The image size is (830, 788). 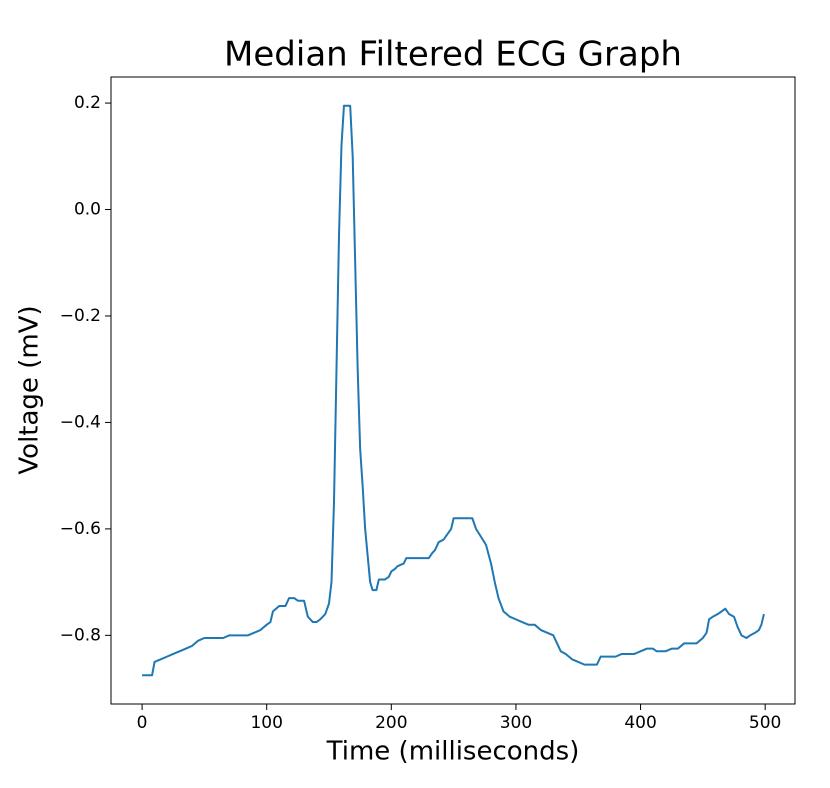 What do you see at coordinates (516, 723) in the screenshot?
I see `x-tick-label: 300` at bounding box center [516, 723].